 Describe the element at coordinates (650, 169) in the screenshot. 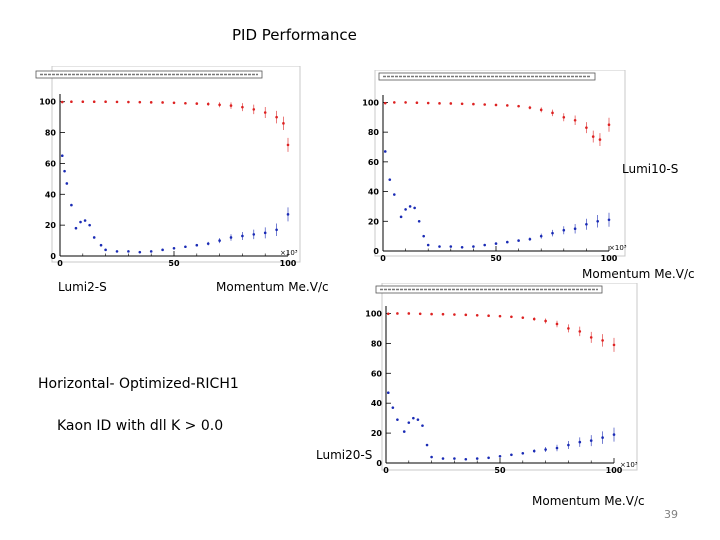

I see `lumi10-label: Lumi10-S` at that location.